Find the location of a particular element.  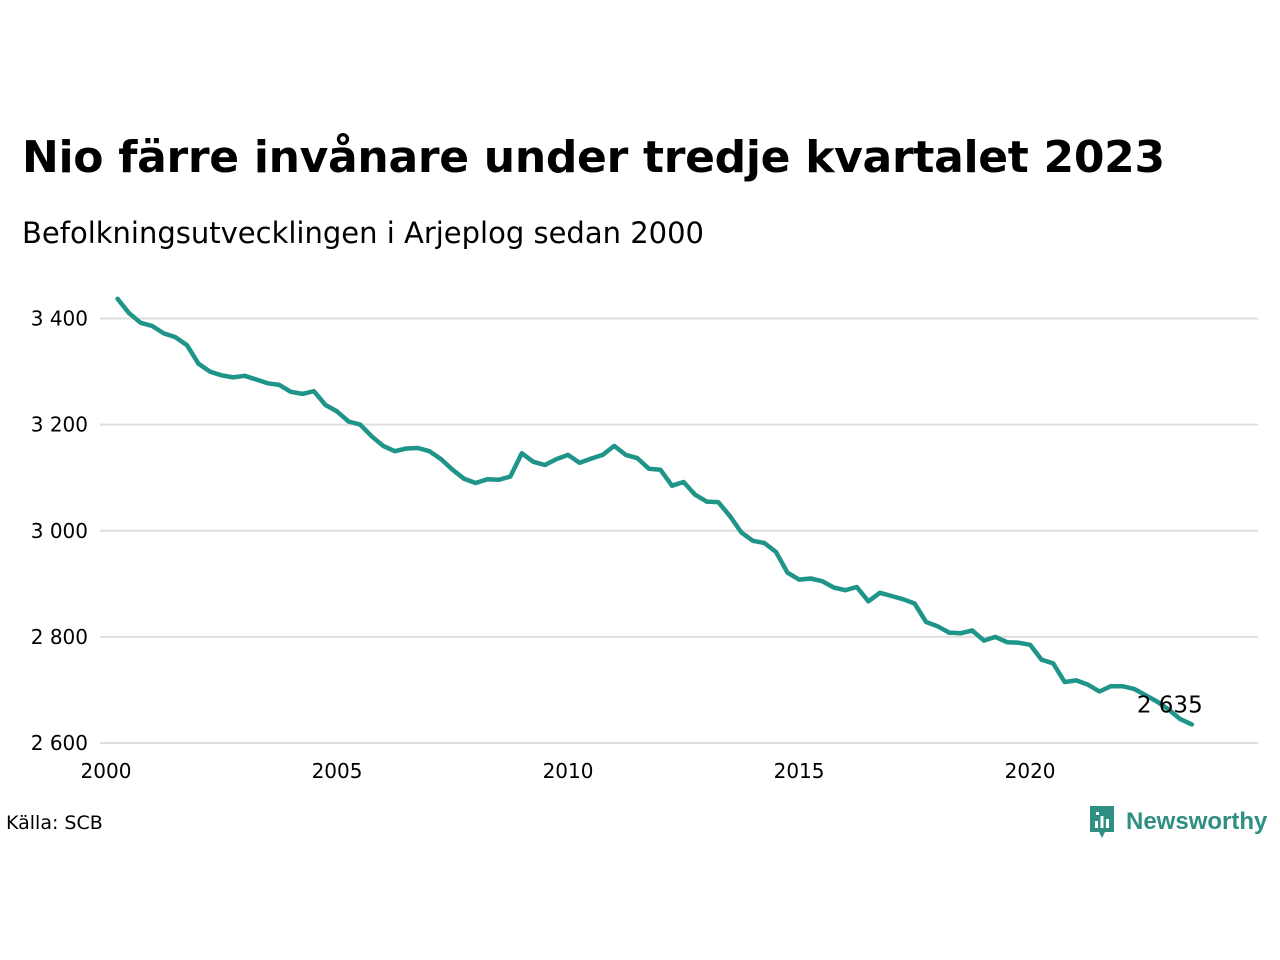

end-value-label: 2 635 is located at coordinates (1170, 705).